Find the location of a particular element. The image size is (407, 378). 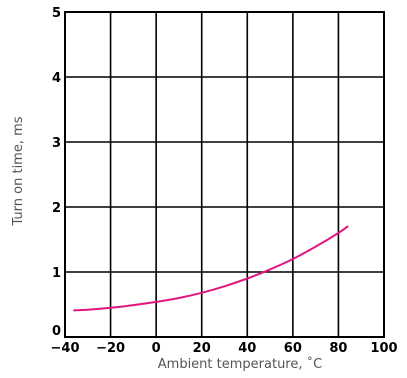

x-tick-label: 0 is located at coordinates (156, 348).